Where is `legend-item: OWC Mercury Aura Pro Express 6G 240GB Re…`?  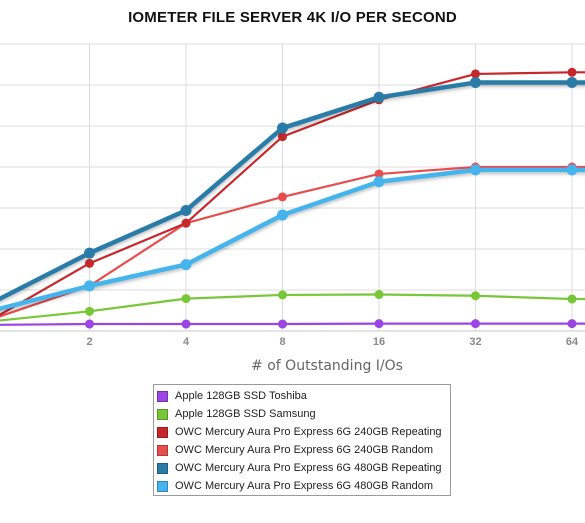
legend-item: OWC Mercury Aura Pro Express 6G 240GB Re… is located at coordinates (303, 432).